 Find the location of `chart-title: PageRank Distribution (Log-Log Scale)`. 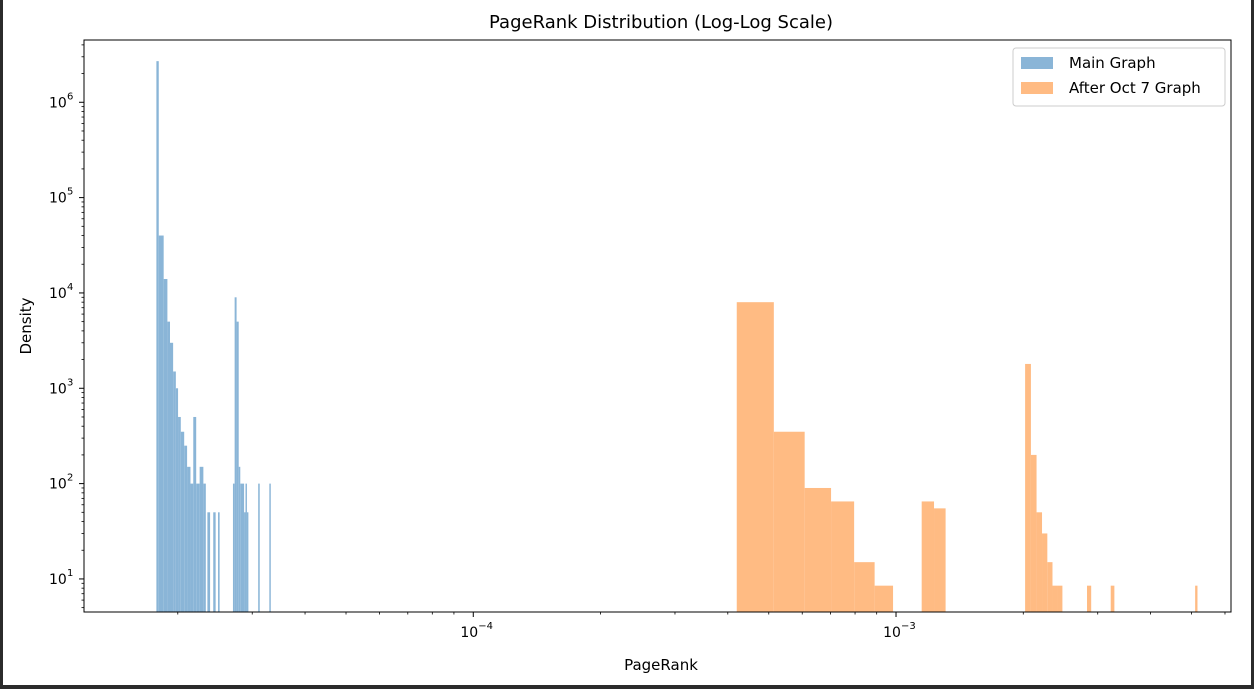

chart-title: PageRank Distribution (Log-Log Scale) is located at coordinates (661, 22).